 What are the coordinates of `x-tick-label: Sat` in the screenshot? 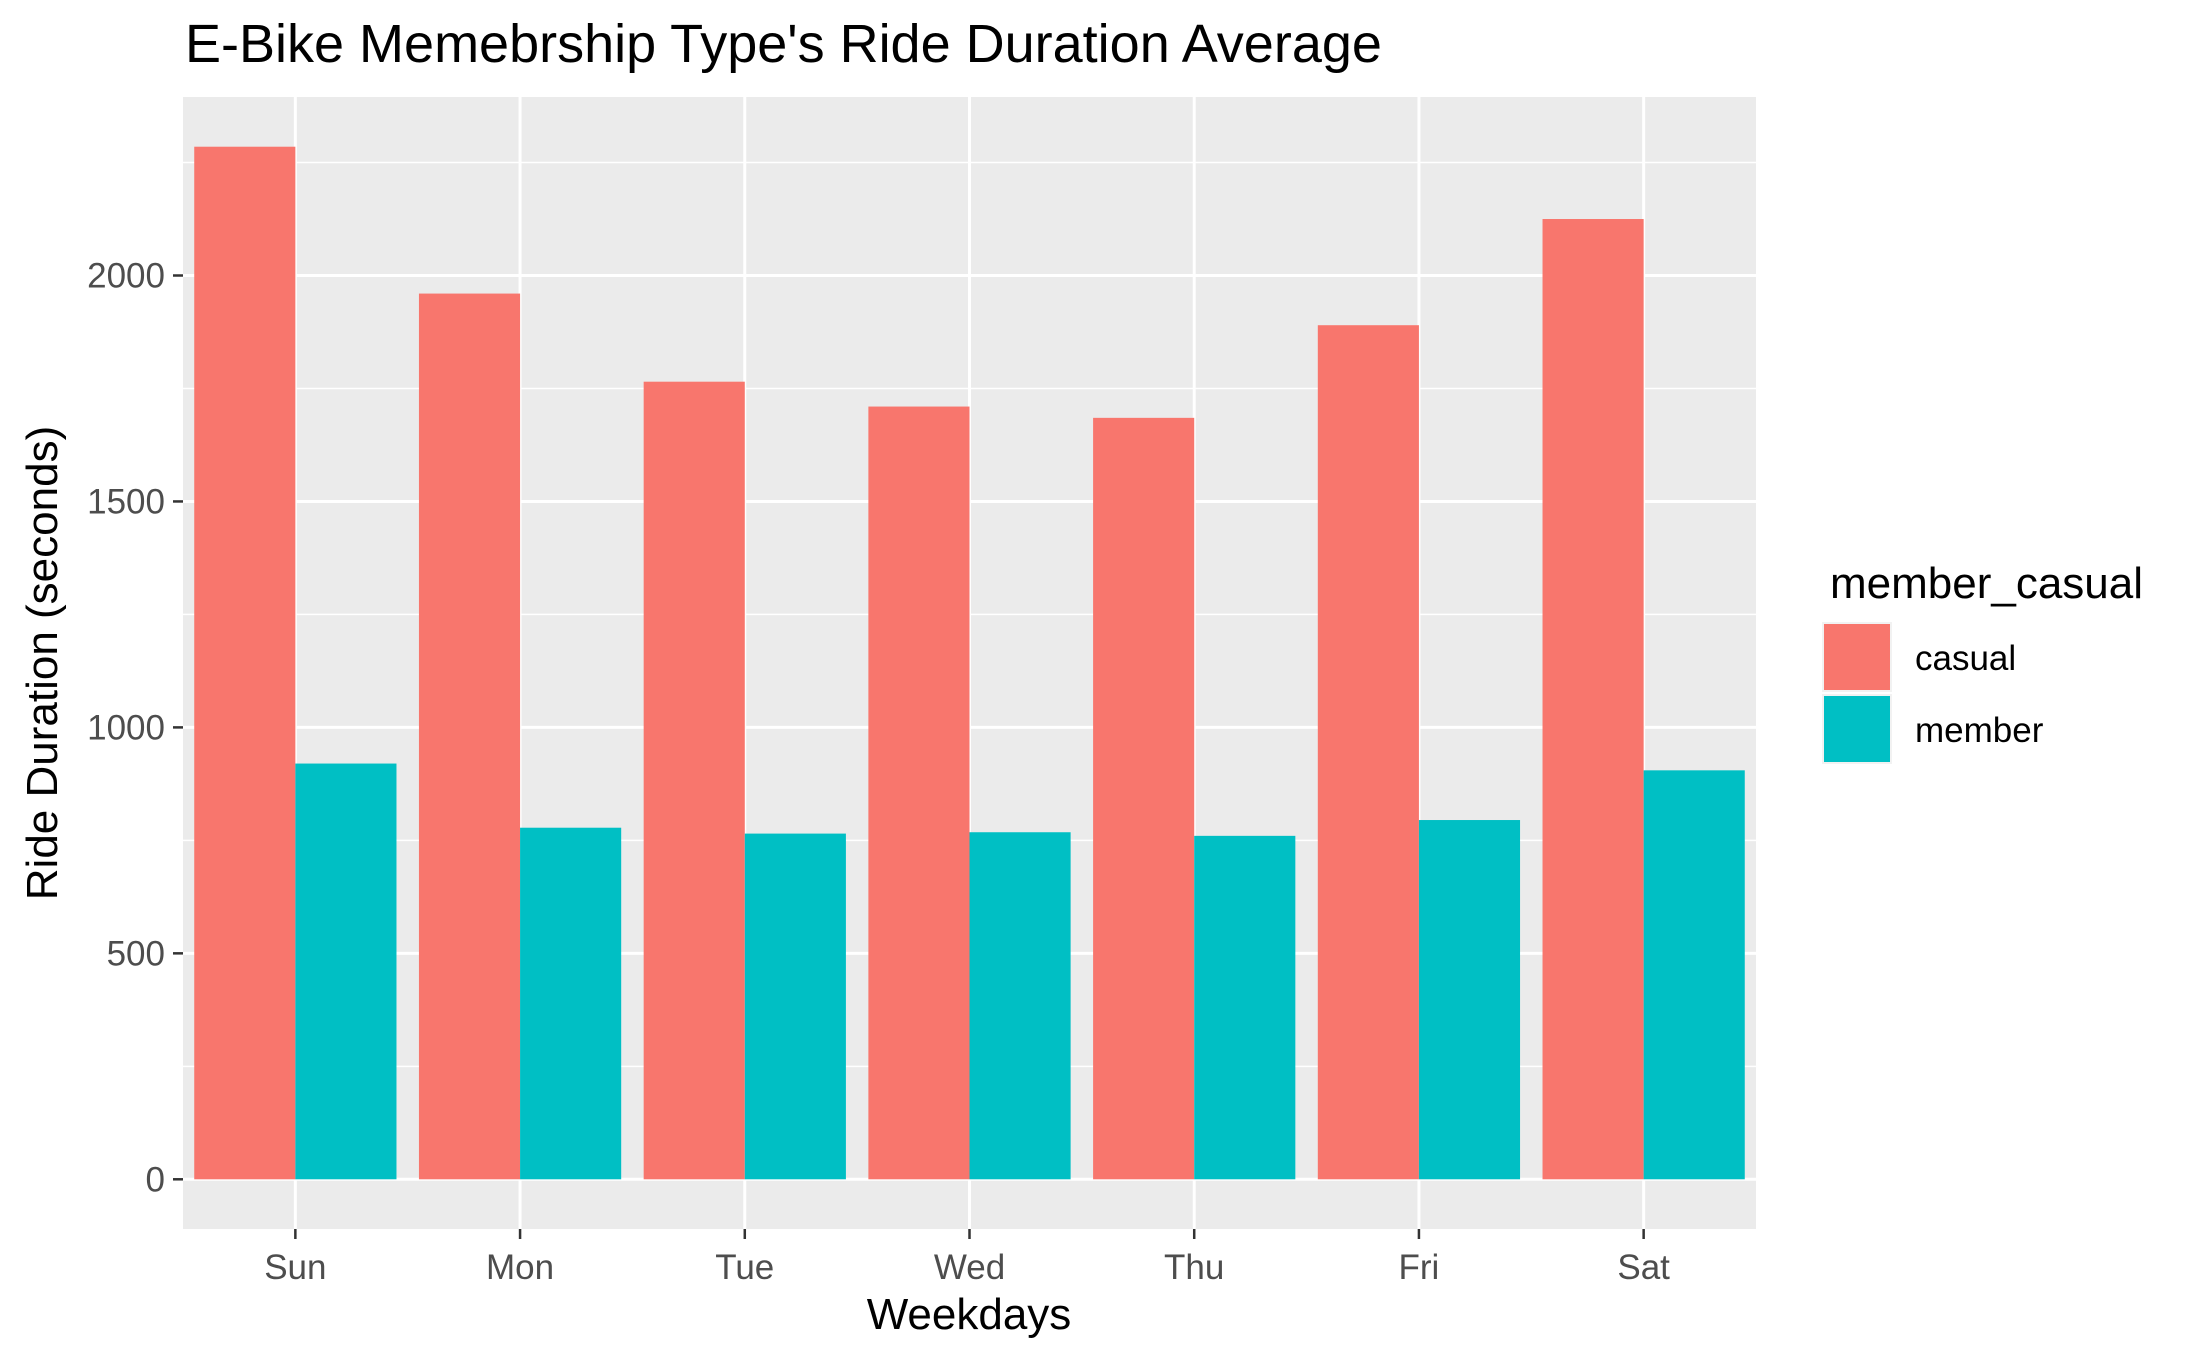 It's located at (1643, 1267).